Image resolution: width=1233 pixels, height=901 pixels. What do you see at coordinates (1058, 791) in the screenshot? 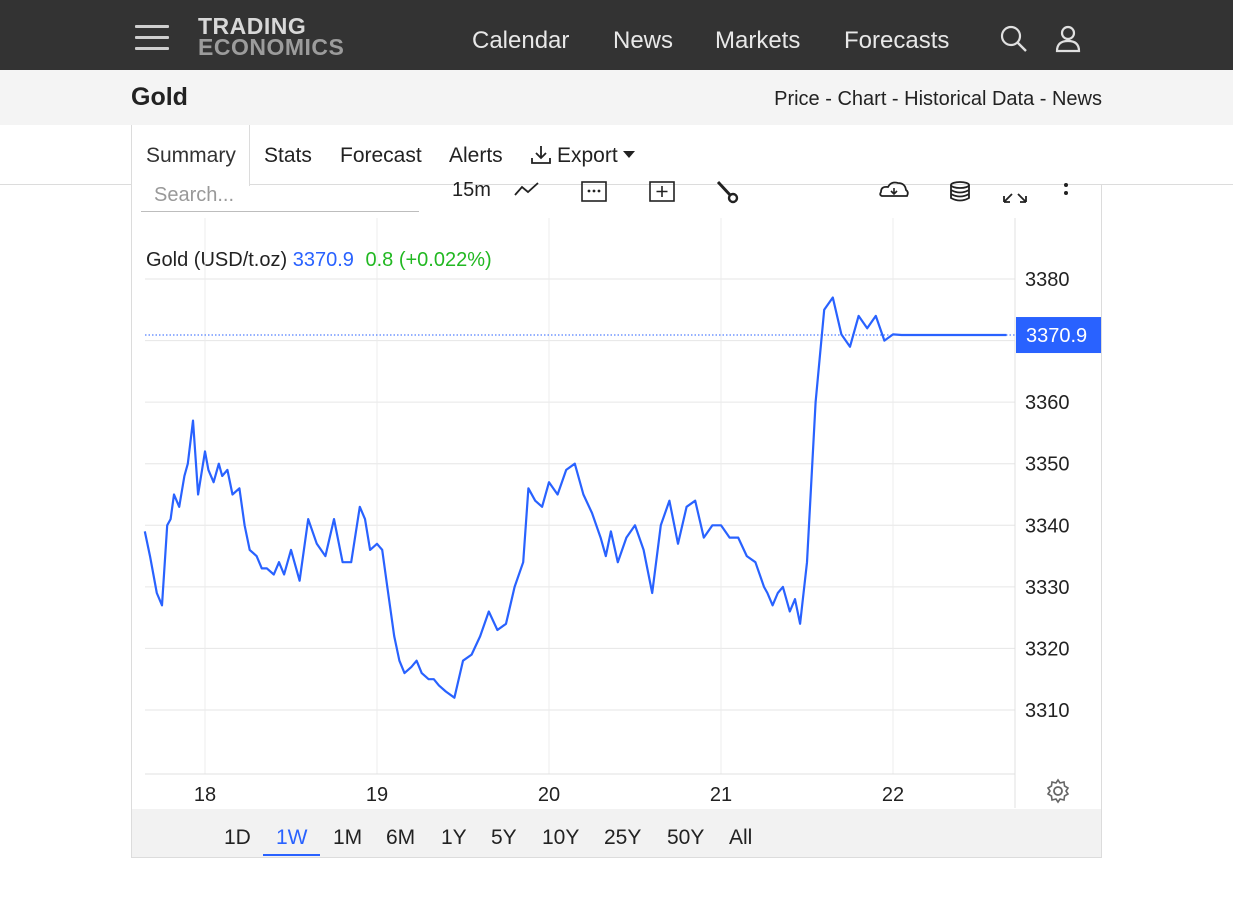
I see `settings-gear-icon` at bounding box center [1058, 791].